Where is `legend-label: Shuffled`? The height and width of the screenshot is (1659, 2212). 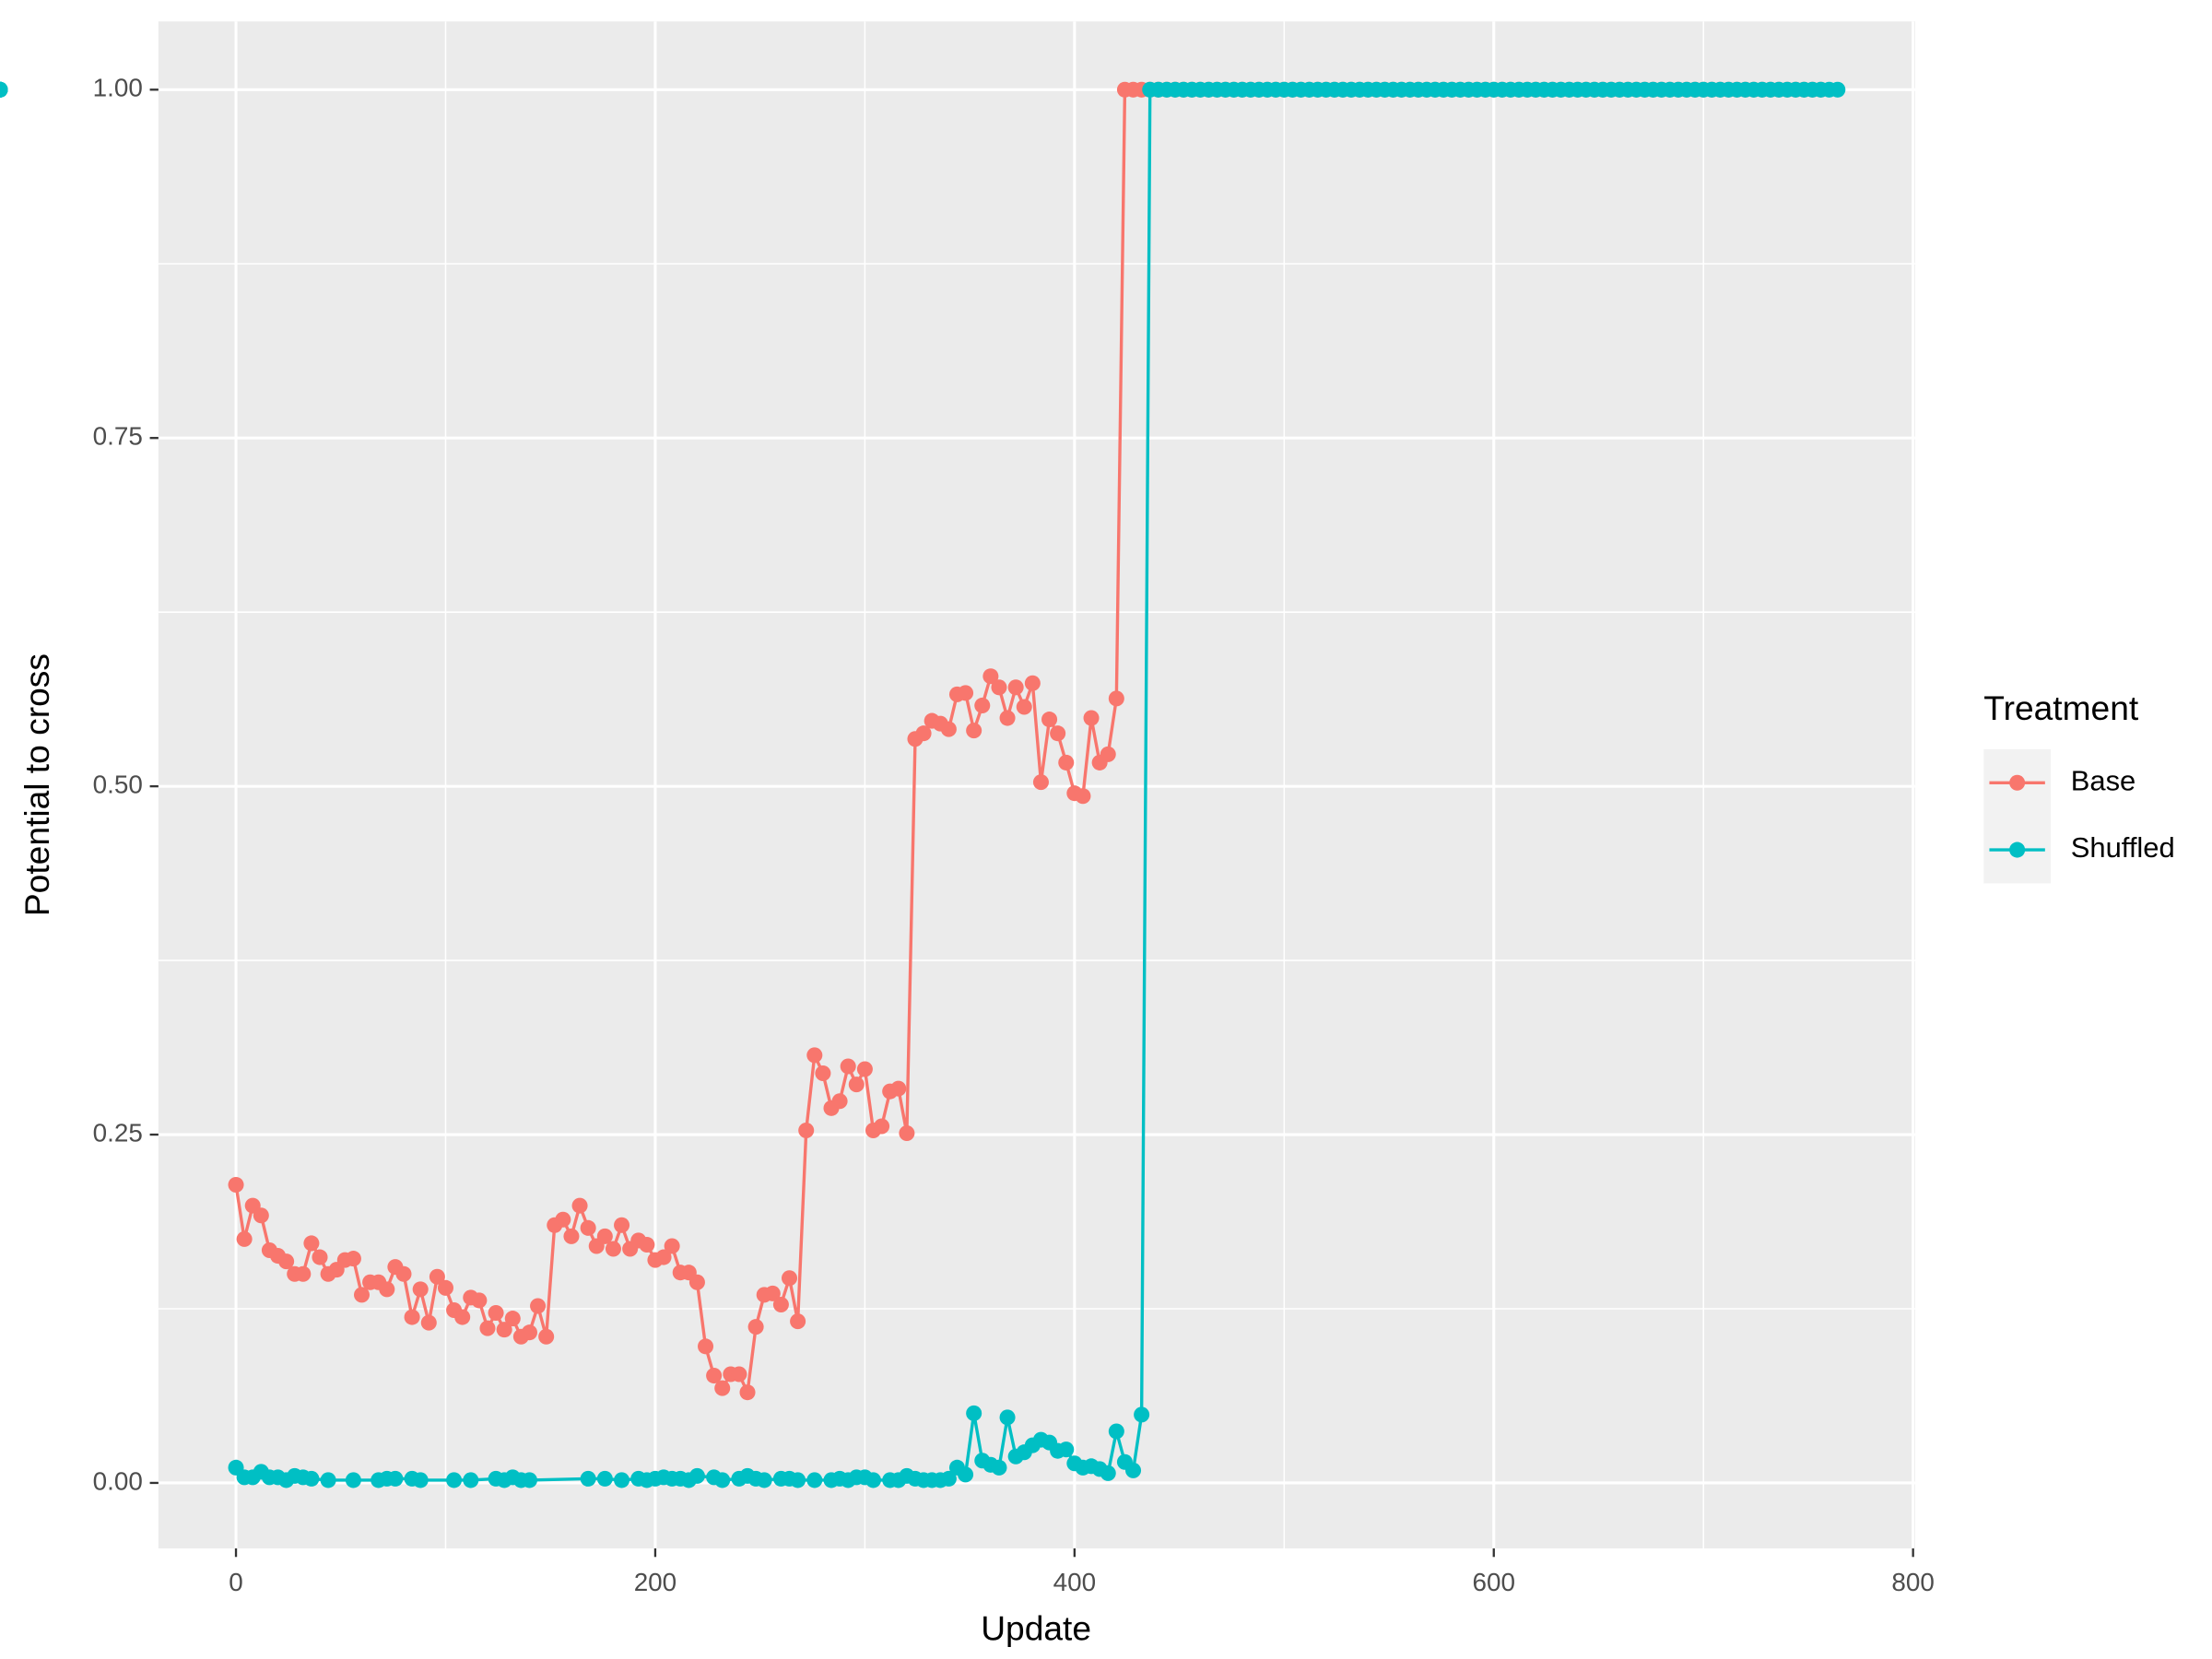
legend-label: Shuffled is located at coordinates (2123, 847).